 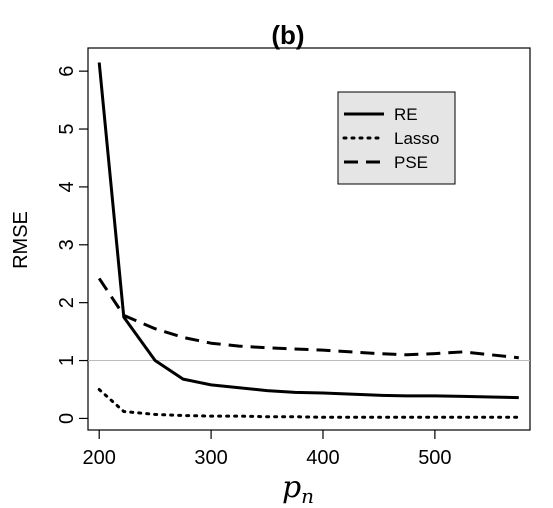 I want to click on y-tick-label: 6, so click(x=67, y=71).